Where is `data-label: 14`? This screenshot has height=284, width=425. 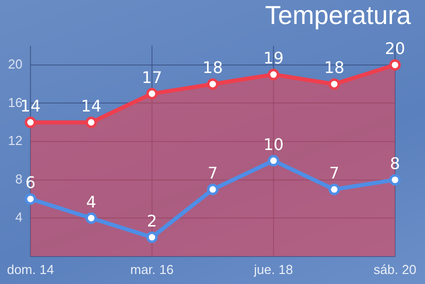
data-label: 14 is located at coordinates (91, 106).